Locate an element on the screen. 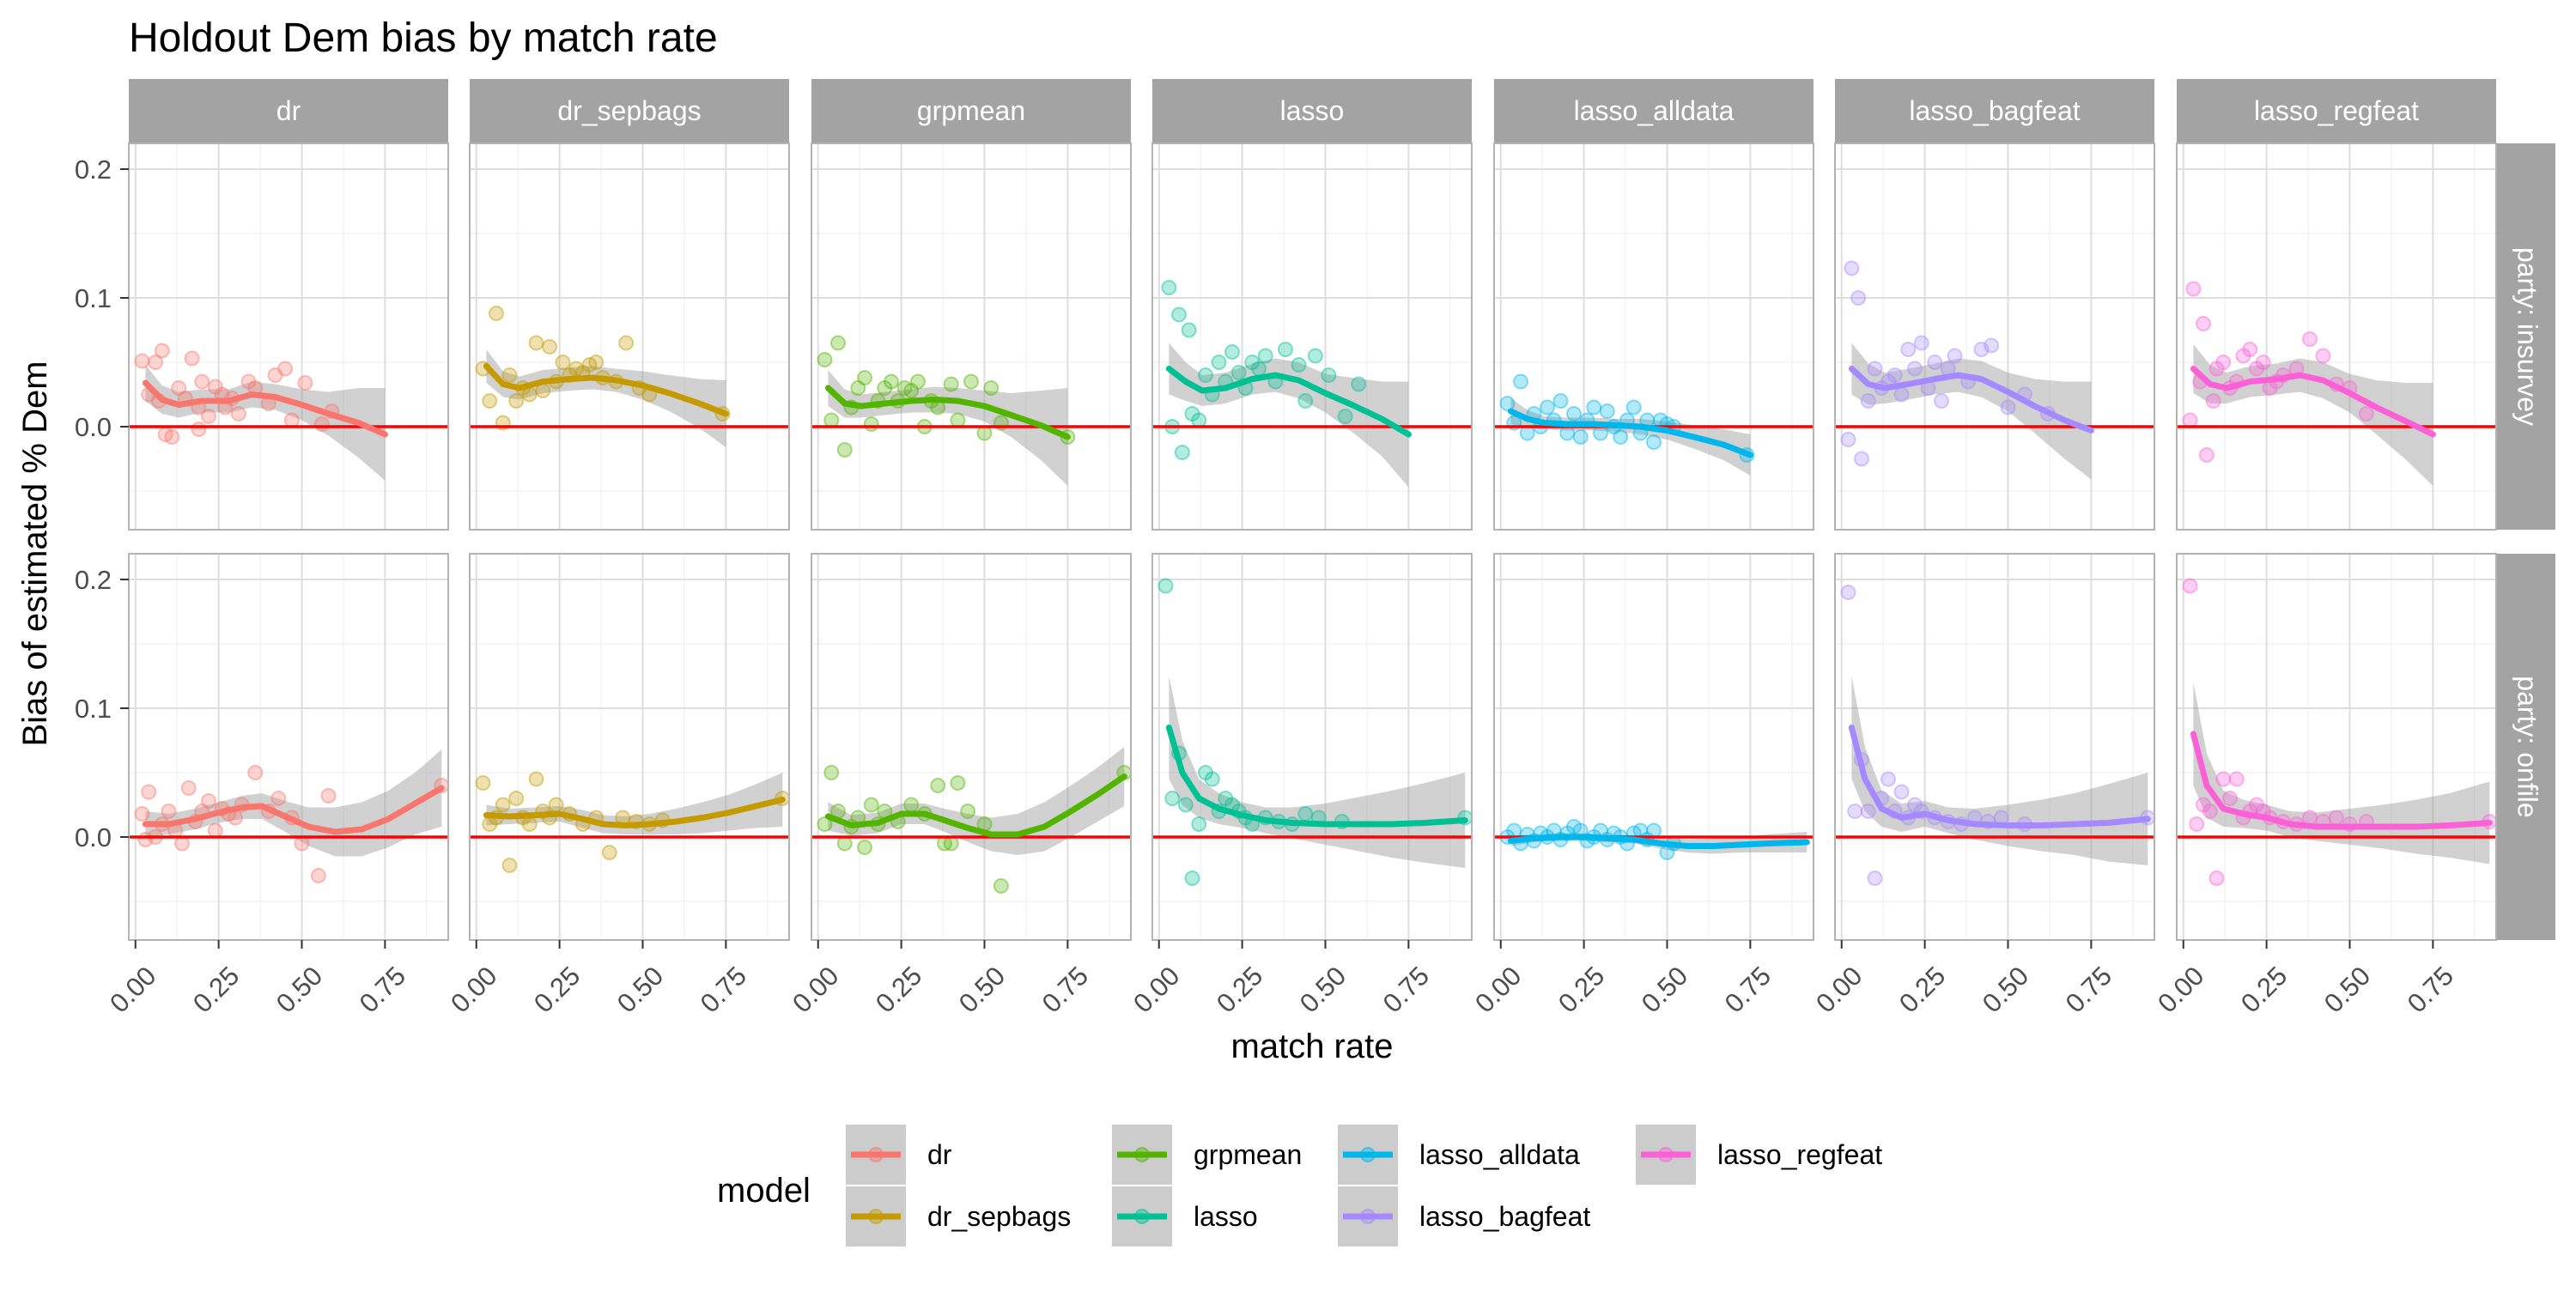  panel-lasso_bagfeat-row0 is located at coordinates (1995, 336).